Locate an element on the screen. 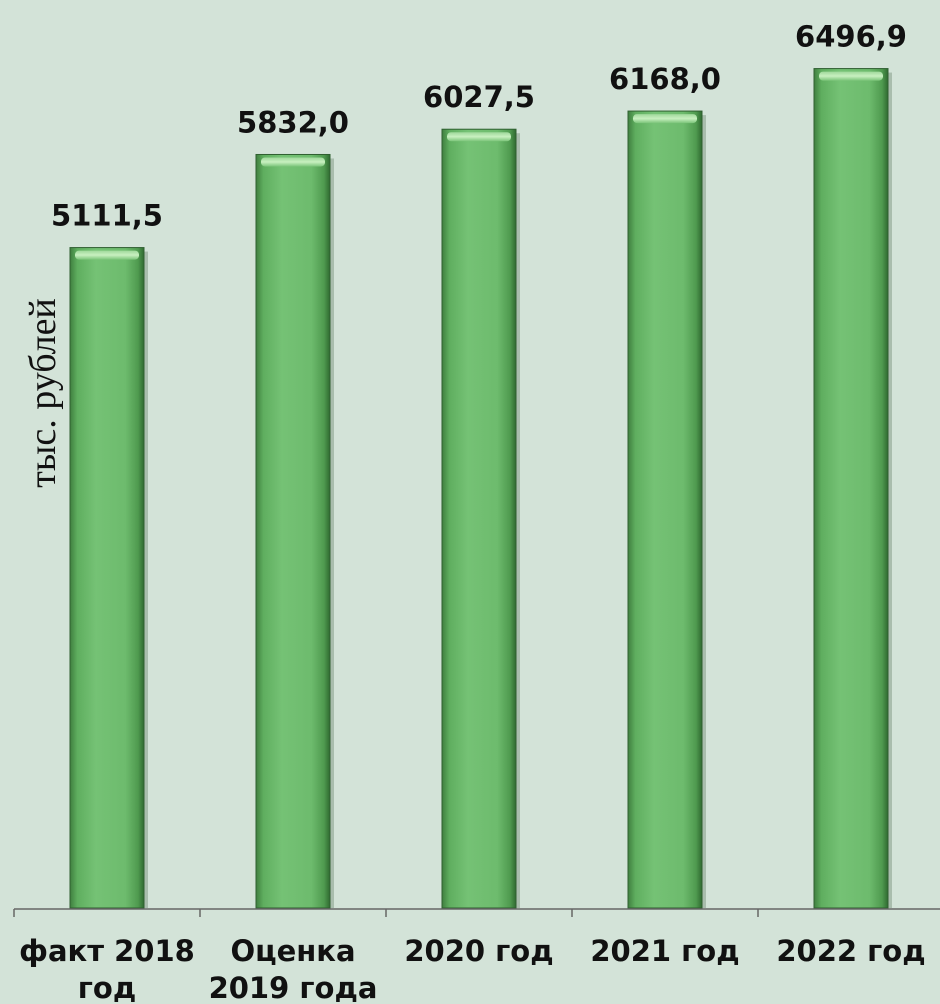  x-tick-label: факт 2018 is located at coordinates (107, 951).